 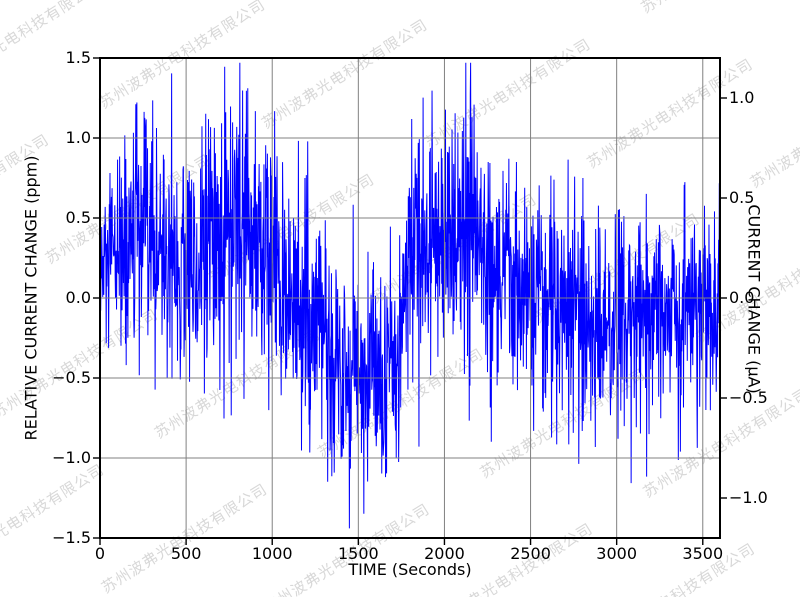 I want to click on y-axis-label-left: RELATIVE CURRENT CHANGE (ppm), so click(x=31, y=298).